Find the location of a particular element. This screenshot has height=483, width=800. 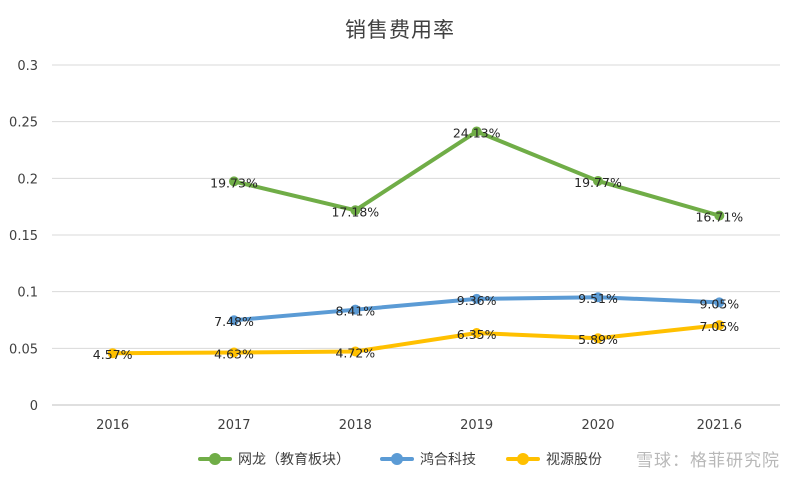

data-label: 4.57% is located at coordinates (113, 354).